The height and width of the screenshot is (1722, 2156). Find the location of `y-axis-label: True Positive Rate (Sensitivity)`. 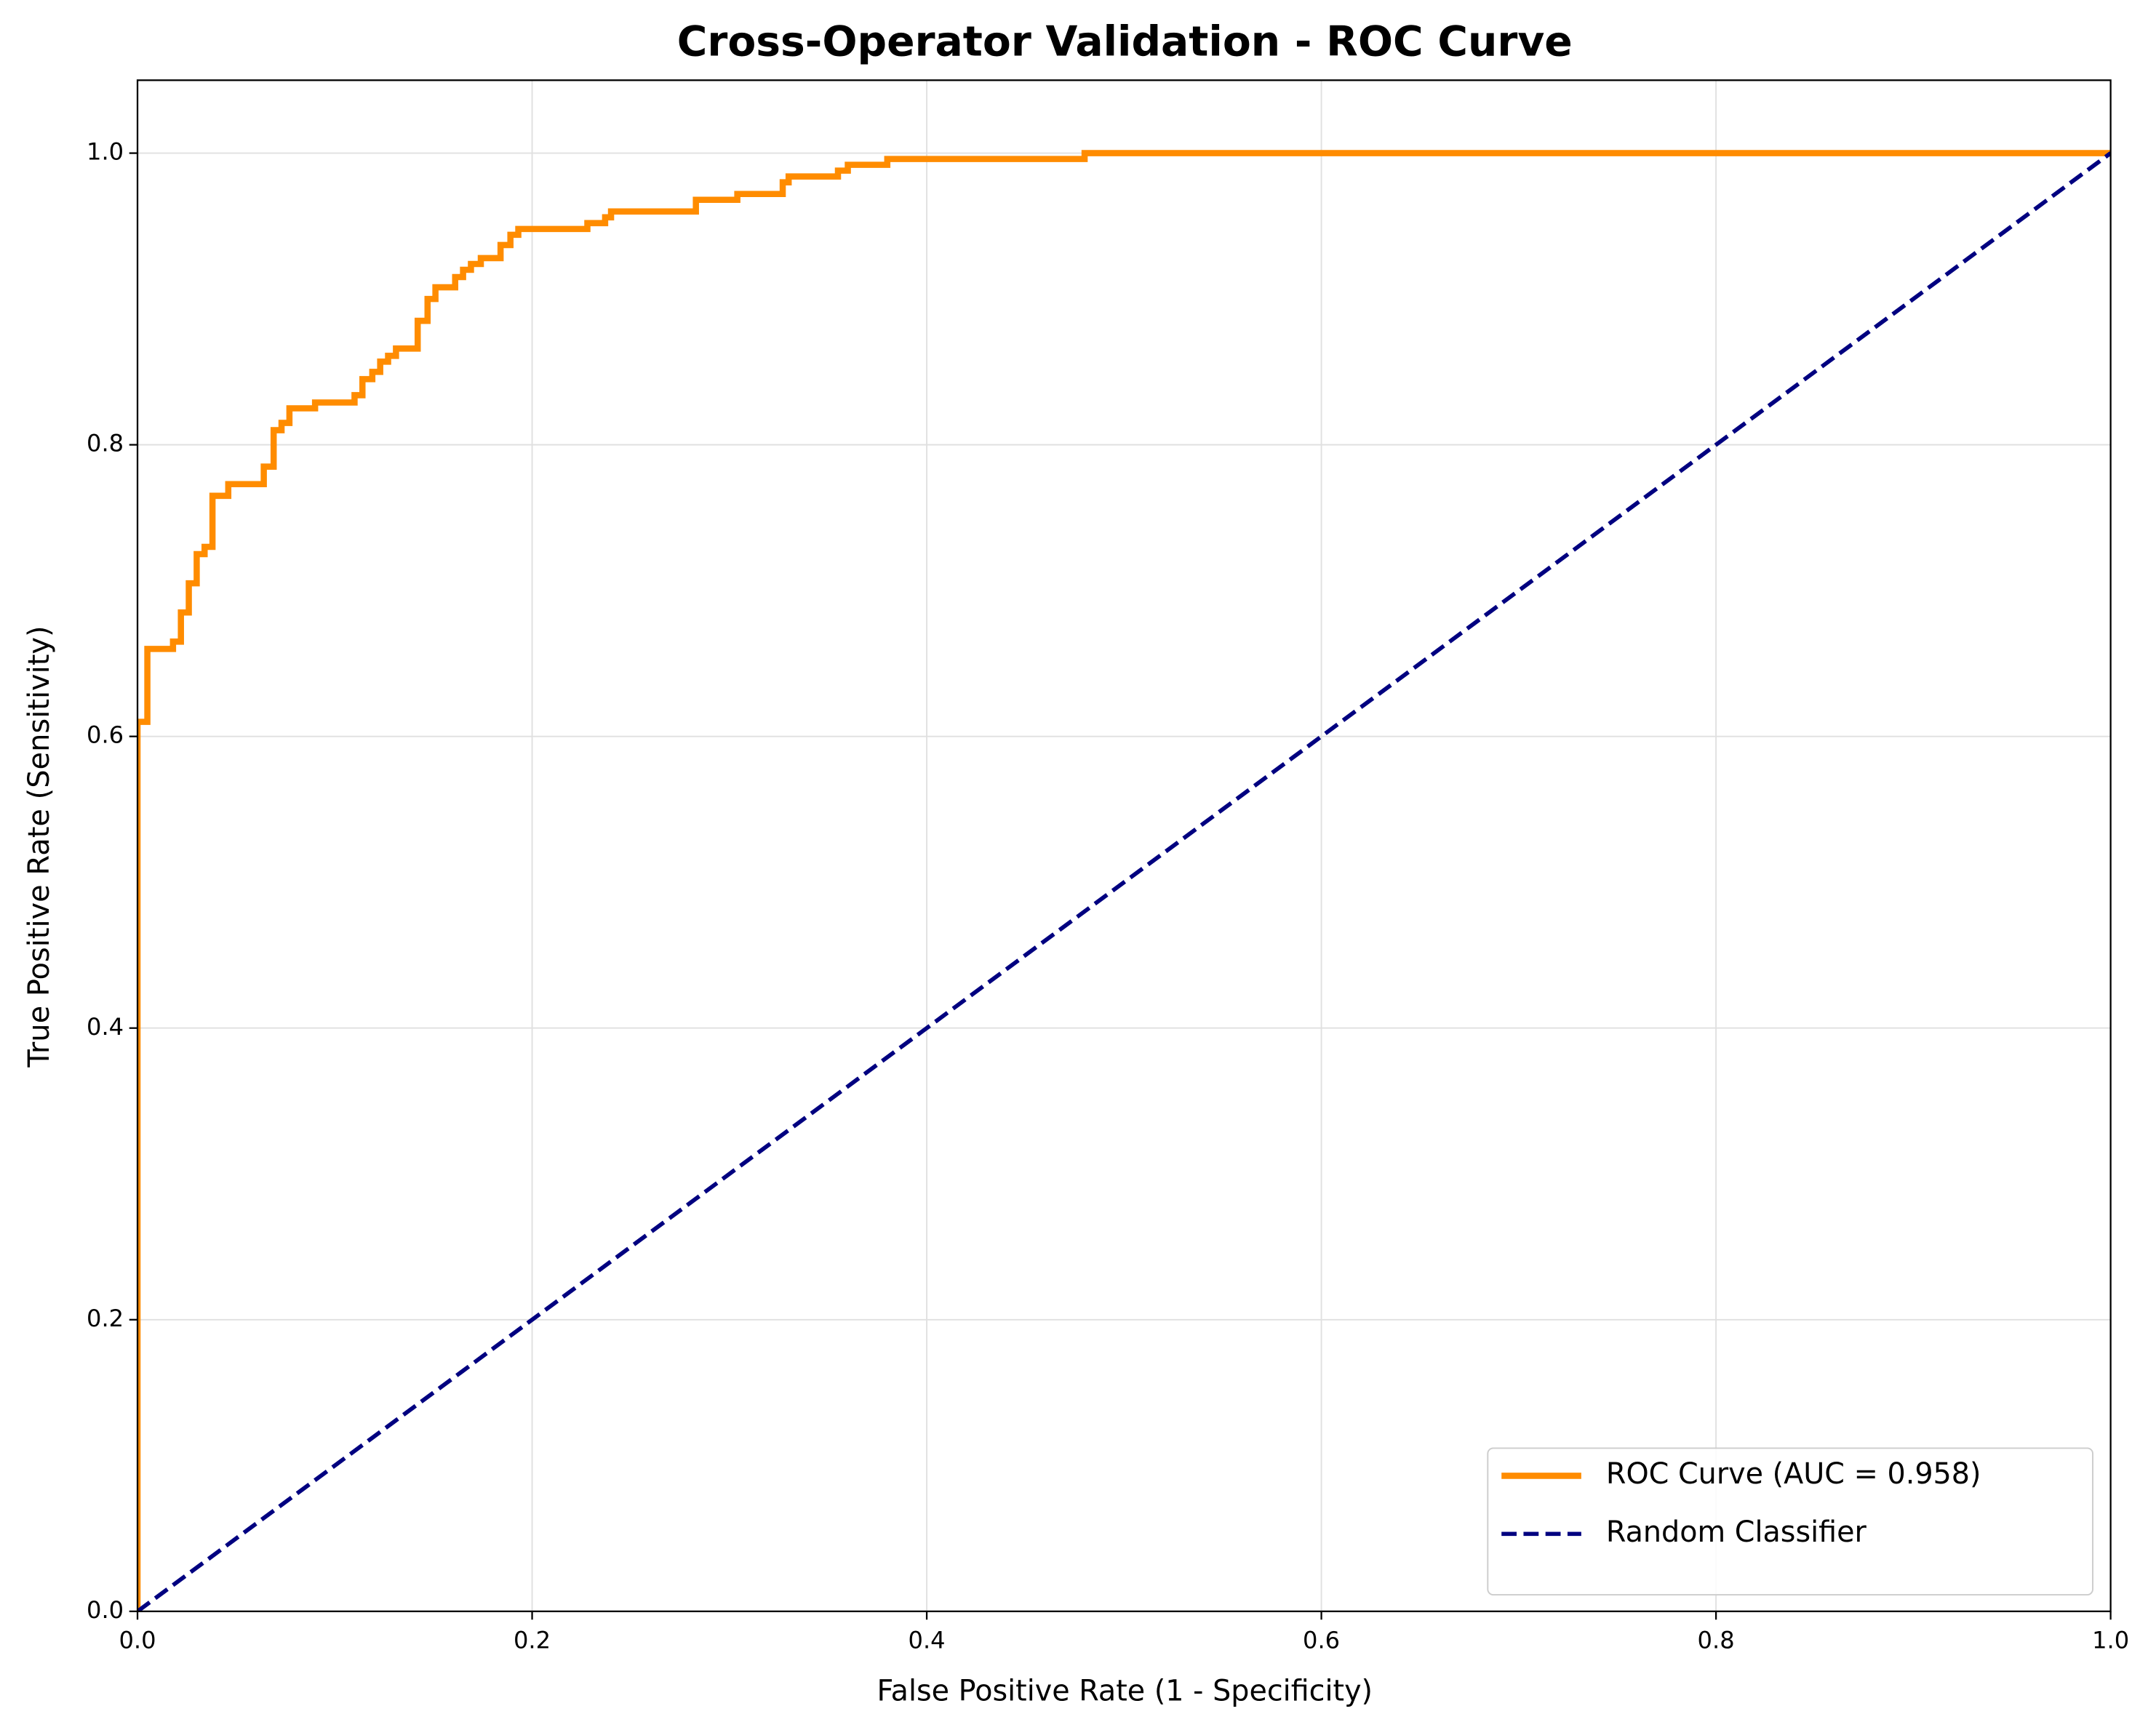

y-axis-label: True Positive Rate (Sensitivity) is located at coordinates (39, 846).